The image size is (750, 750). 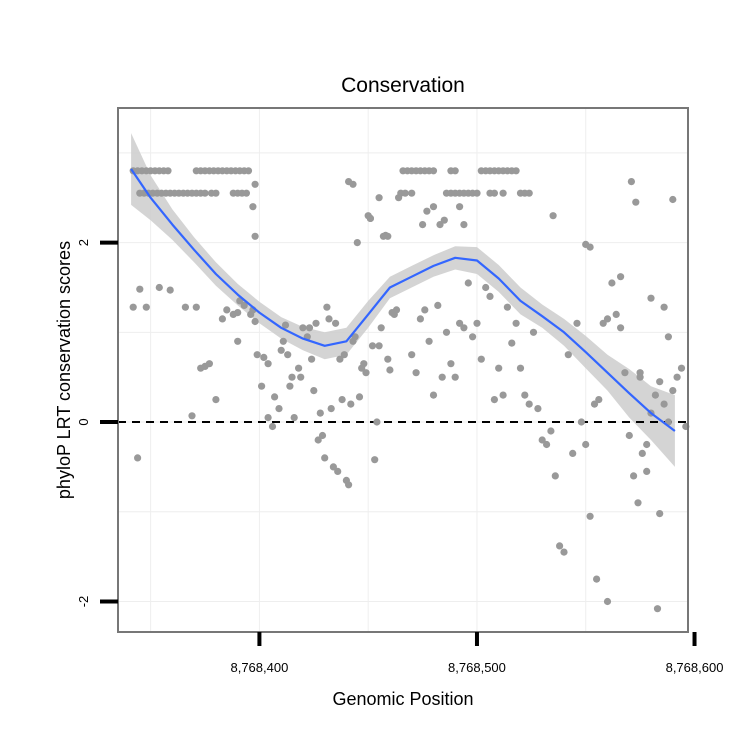 I want to click on chart-title: Conservation, so click(x=403, y=85).